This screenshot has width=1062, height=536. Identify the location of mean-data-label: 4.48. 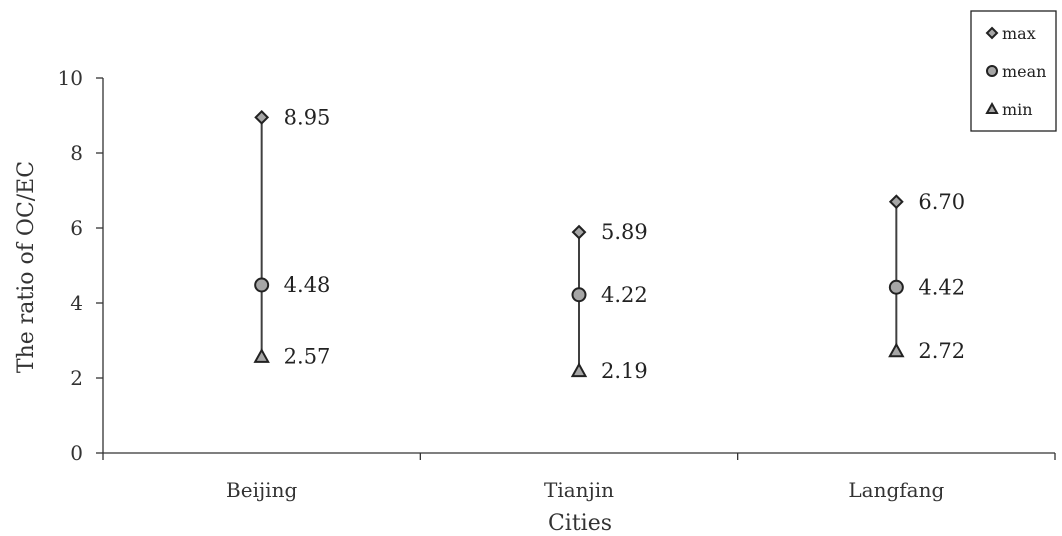
(307, 285).